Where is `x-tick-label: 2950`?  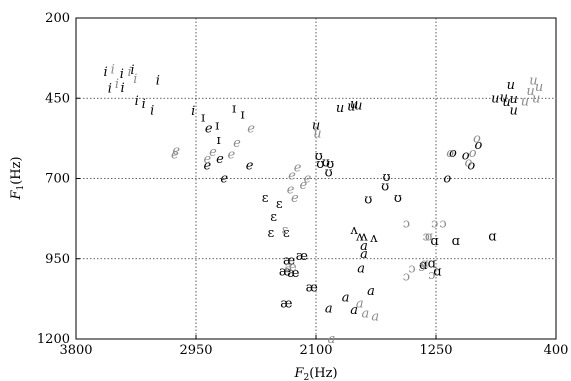 x-tick-label: 2950 is located at coordinates (195, 350).